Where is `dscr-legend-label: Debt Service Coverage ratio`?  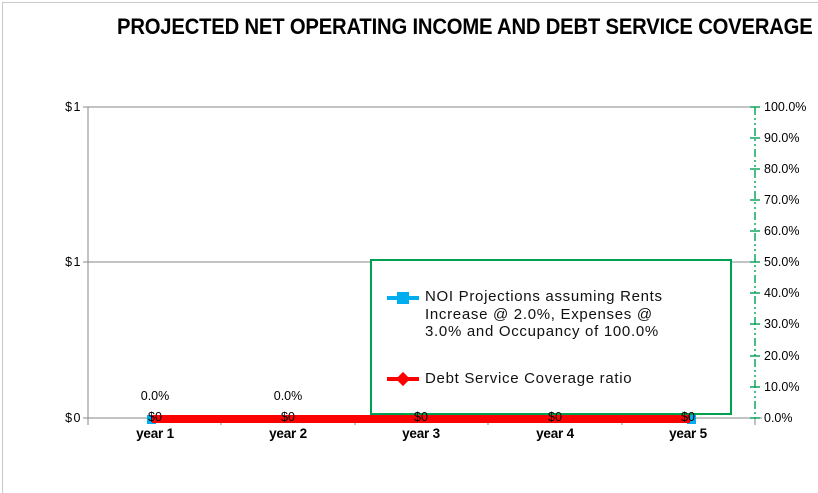 dscr-legend-label: Debt Service Coverage ratio is located at coordinates (575, 379).